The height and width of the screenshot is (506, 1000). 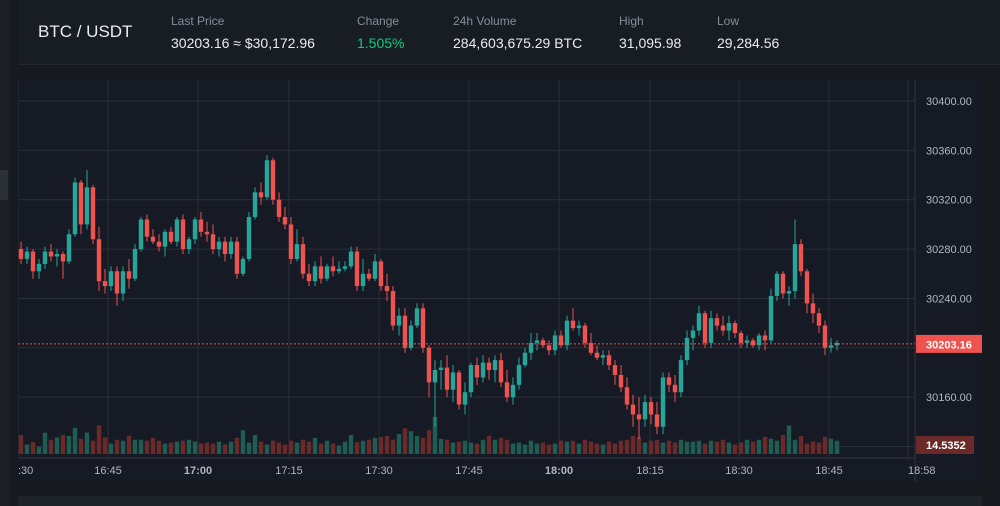 What do you see at coordinates (380, 32) in the screenshot?
I see `change-stat: Change 1.505%` at bounding box center [380, 32].